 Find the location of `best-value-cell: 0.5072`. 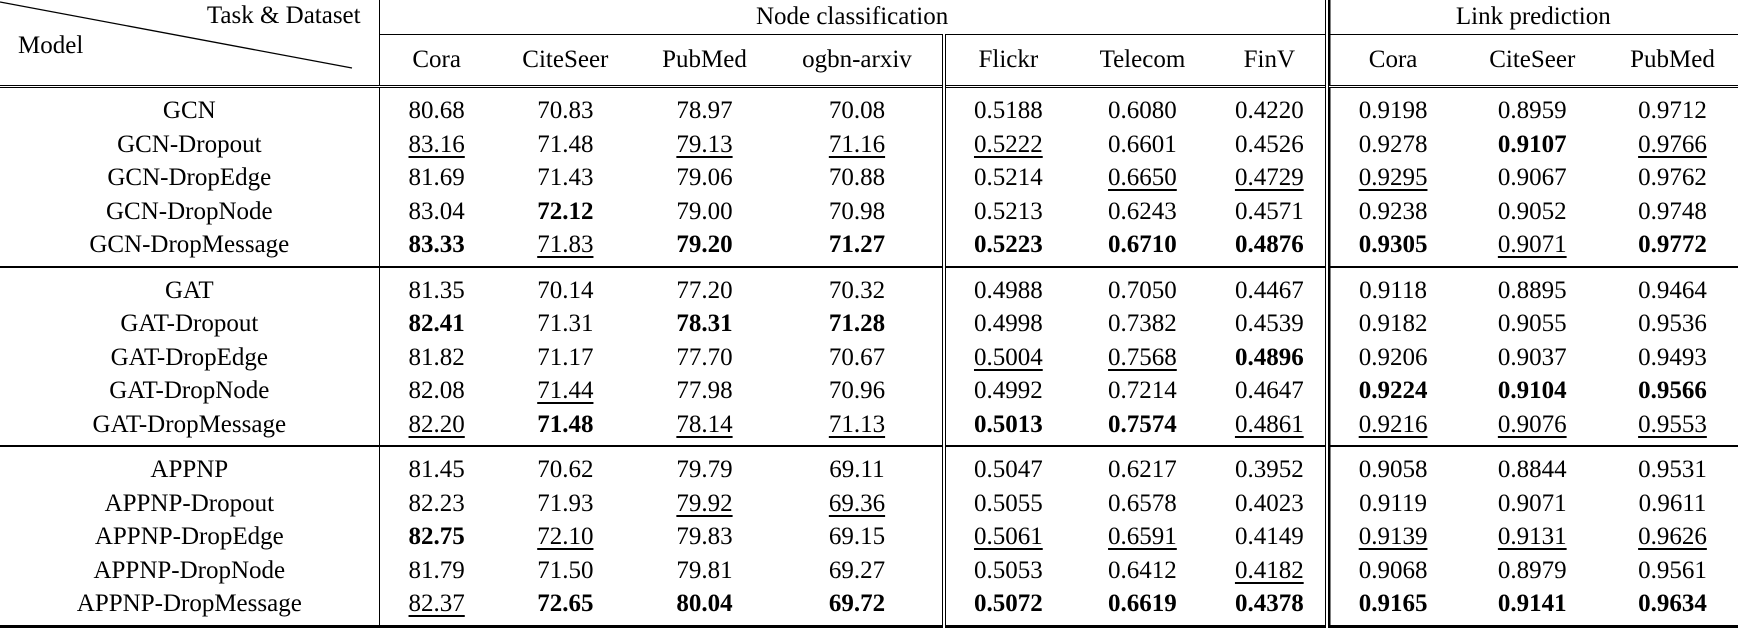

best-value-cell: 0.5072 is located at coordinates (1008, 603).